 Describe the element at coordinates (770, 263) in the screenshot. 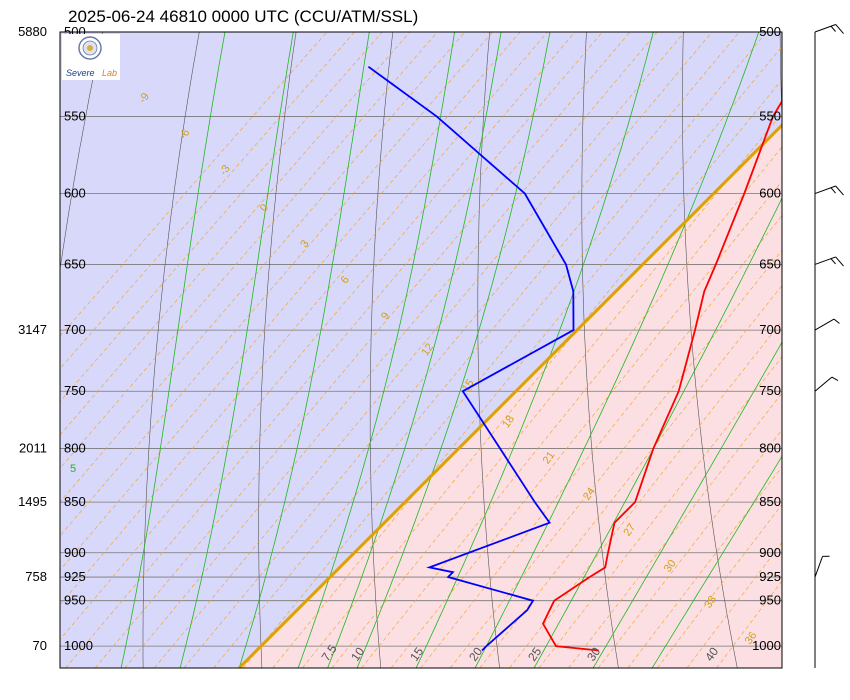

I see `pressure-label: 650` at that location.